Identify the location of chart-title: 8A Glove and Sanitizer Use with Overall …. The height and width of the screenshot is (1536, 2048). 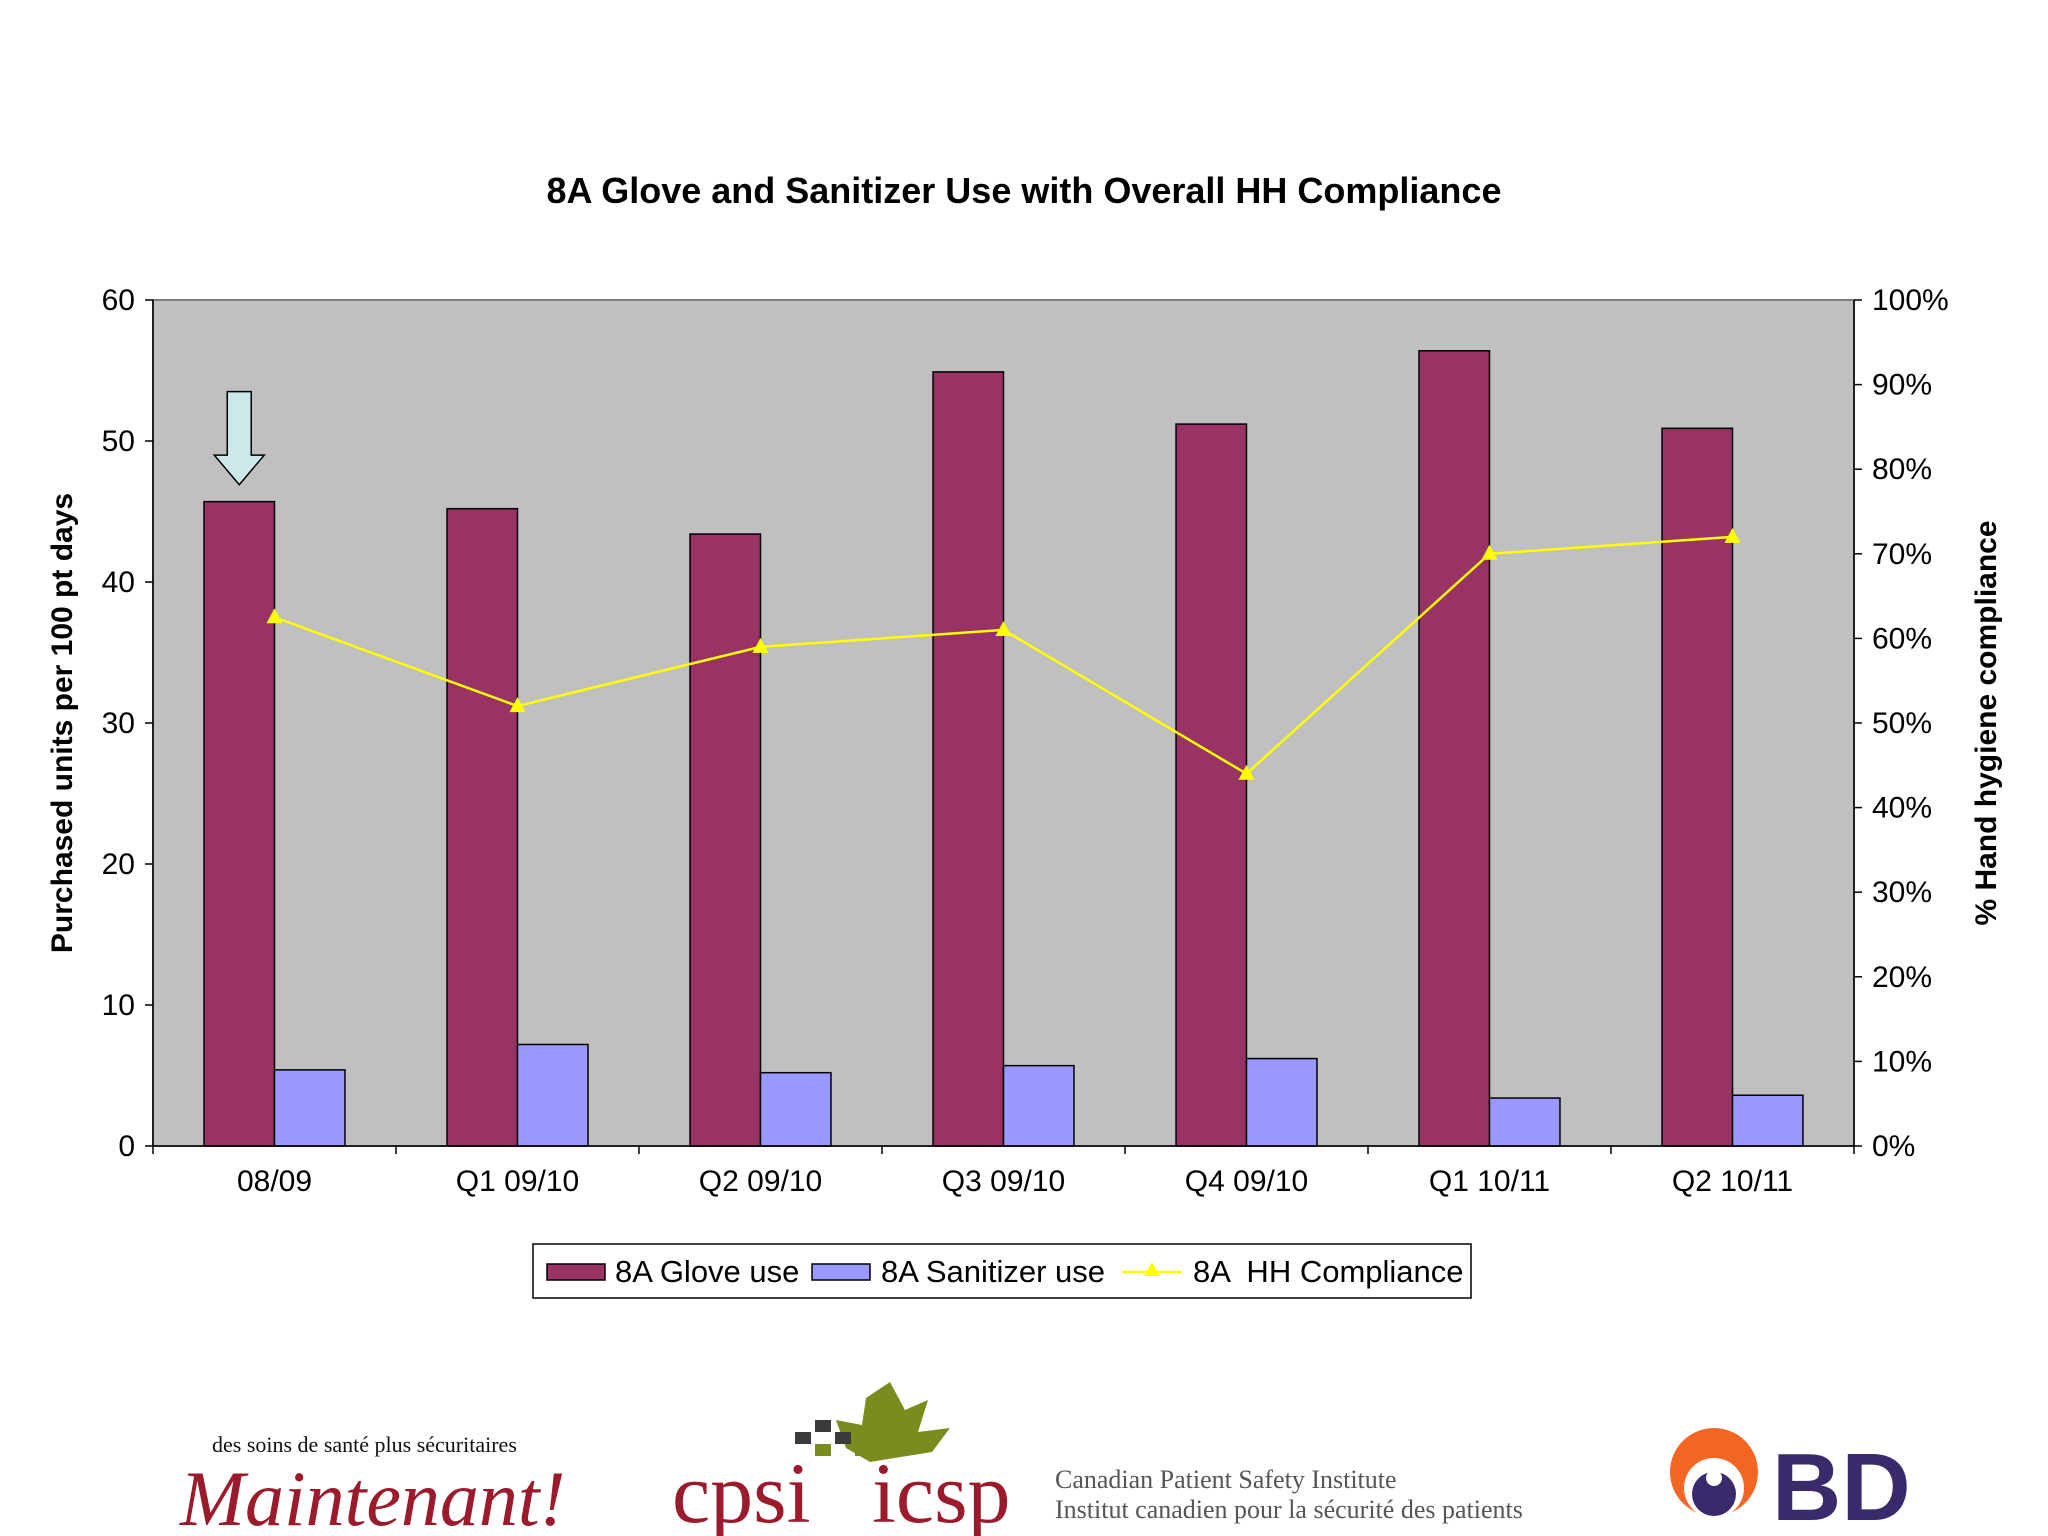
(1024, 190).